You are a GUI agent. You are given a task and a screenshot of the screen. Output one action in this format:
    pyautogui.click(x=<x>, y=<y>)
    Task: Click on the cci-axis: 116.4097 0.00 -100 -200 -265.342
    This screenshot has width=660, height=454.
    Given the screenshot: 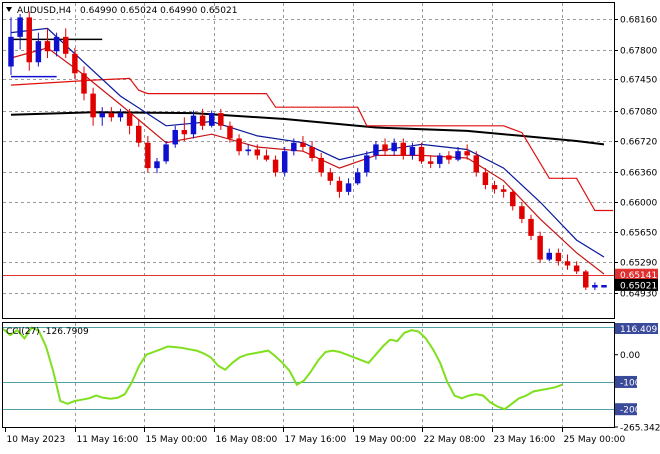 What is the action you would take?
    pyautogui.click(x=637, y=378)
    